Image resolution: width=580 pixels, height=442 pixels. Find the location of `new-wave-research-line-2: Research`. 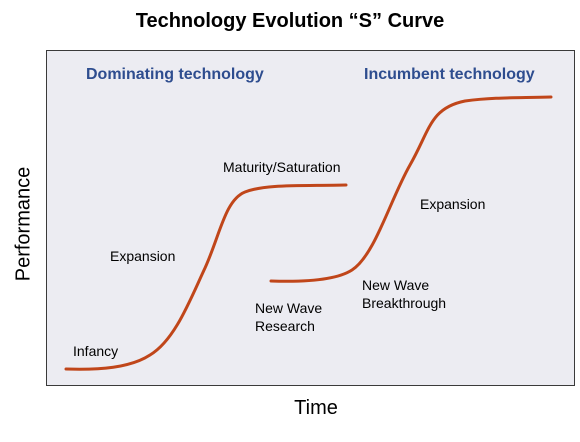

new-wave-research-line-2: Research is located at coordinates (285, 326).